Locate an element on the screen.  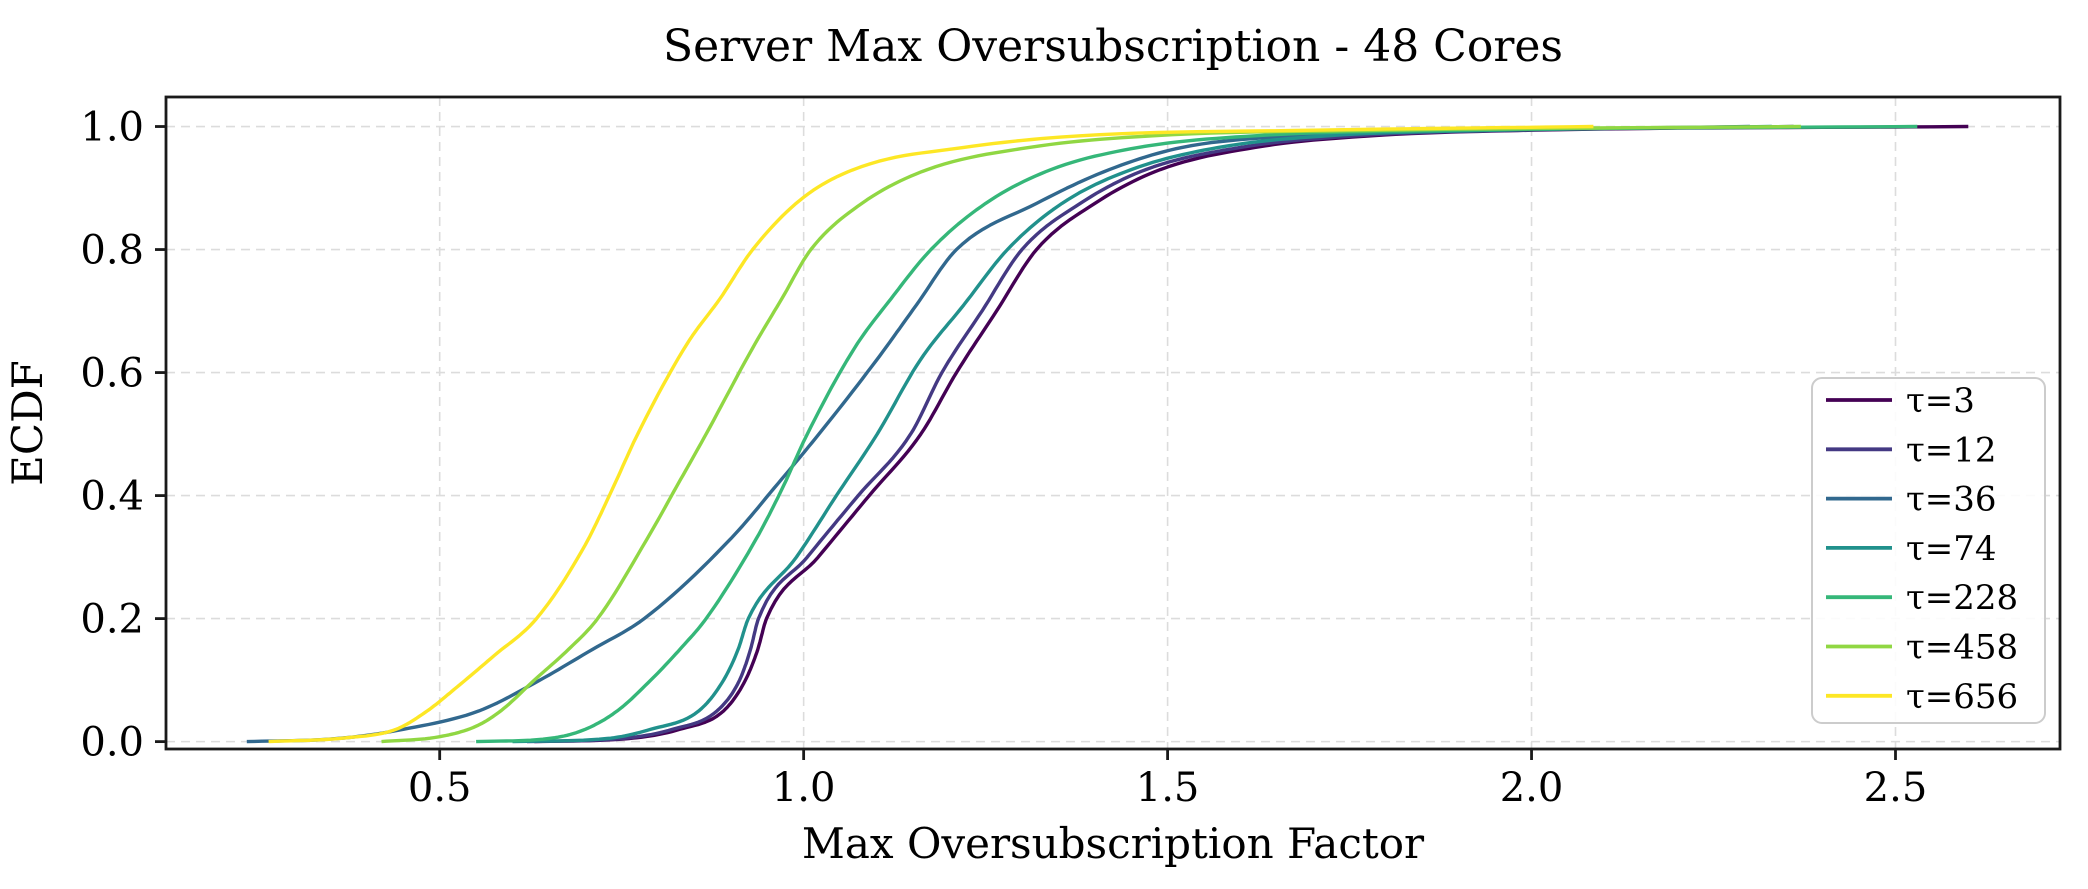
legend-item: τ=656 is located at coordinates (1922, 697).